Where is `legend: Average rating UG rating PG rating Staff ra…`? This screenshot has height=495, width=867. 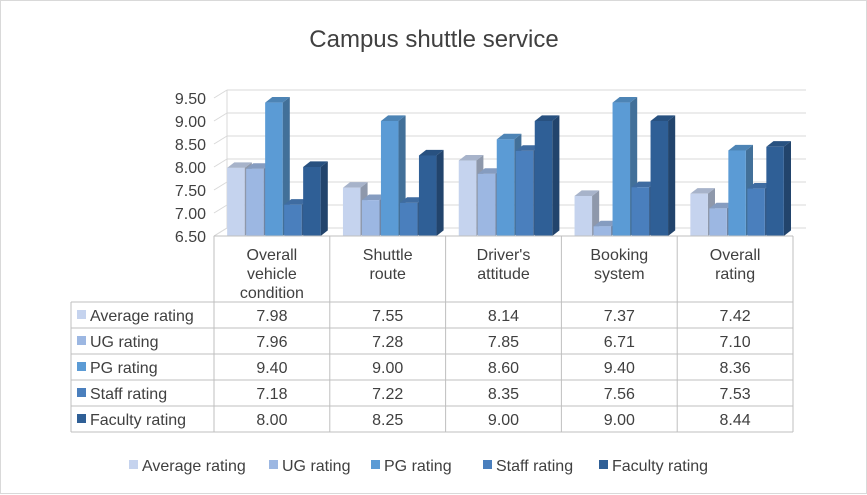
legend: Average rating UG rating PG rating Staff ra… is located at coordinates (418, 466).